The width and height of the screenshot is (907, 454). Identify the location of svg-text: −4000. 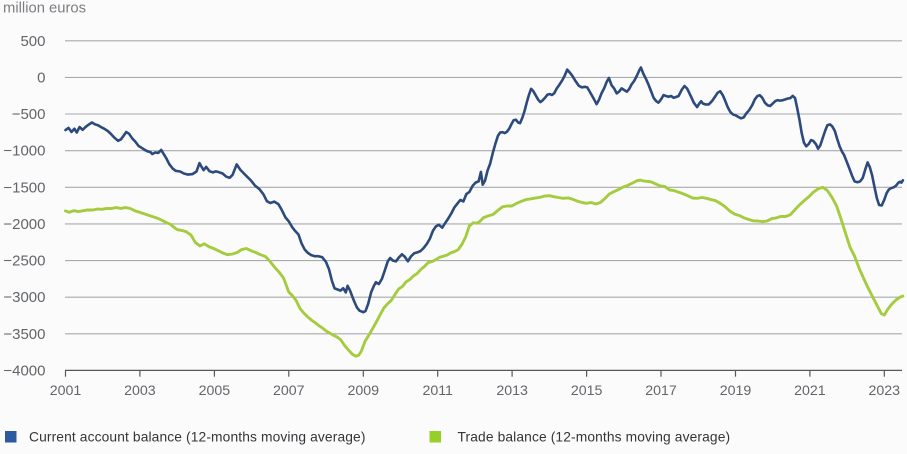
(24, 370).